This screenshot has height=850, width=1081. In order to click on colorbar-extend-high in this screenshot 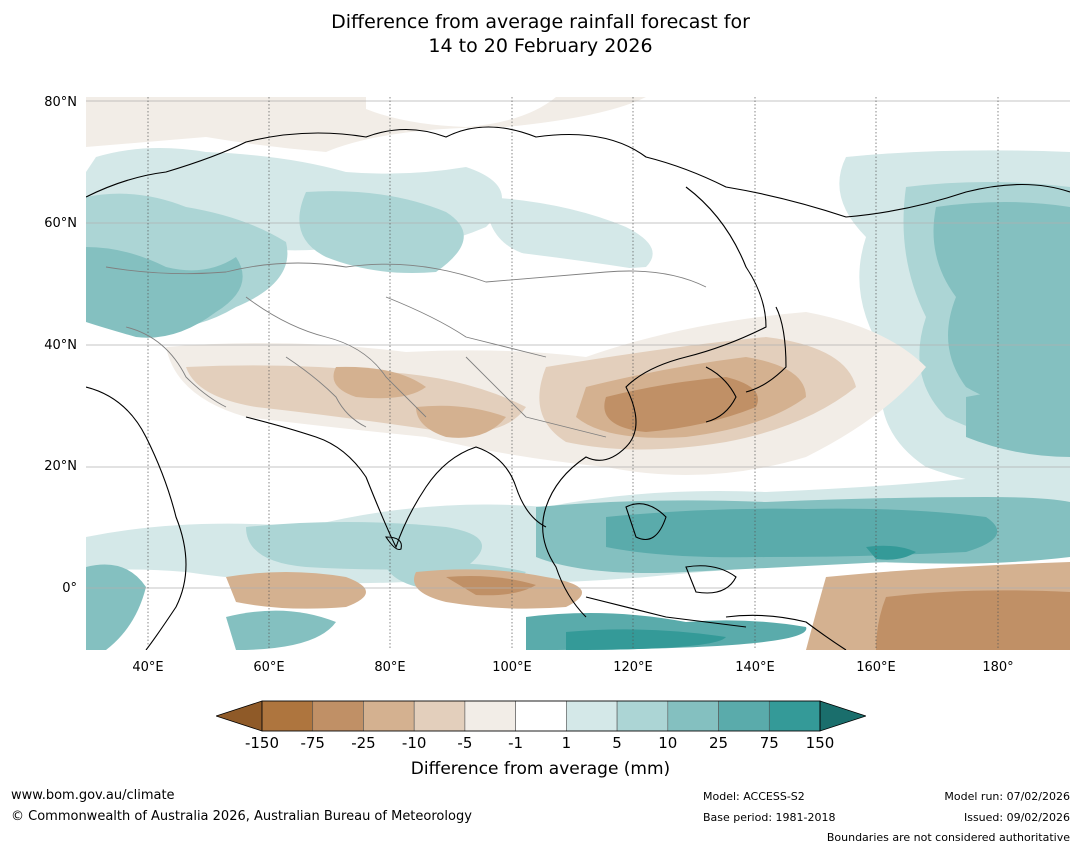, I will do `click(842, 716)`.